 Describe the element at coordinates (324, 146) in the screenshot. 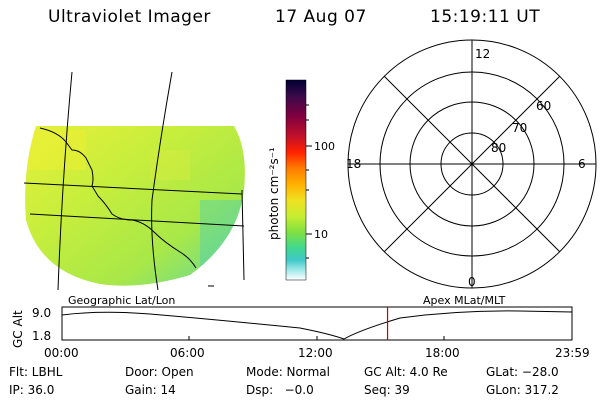

I see `colorbar-tick-100: 100` at that location.